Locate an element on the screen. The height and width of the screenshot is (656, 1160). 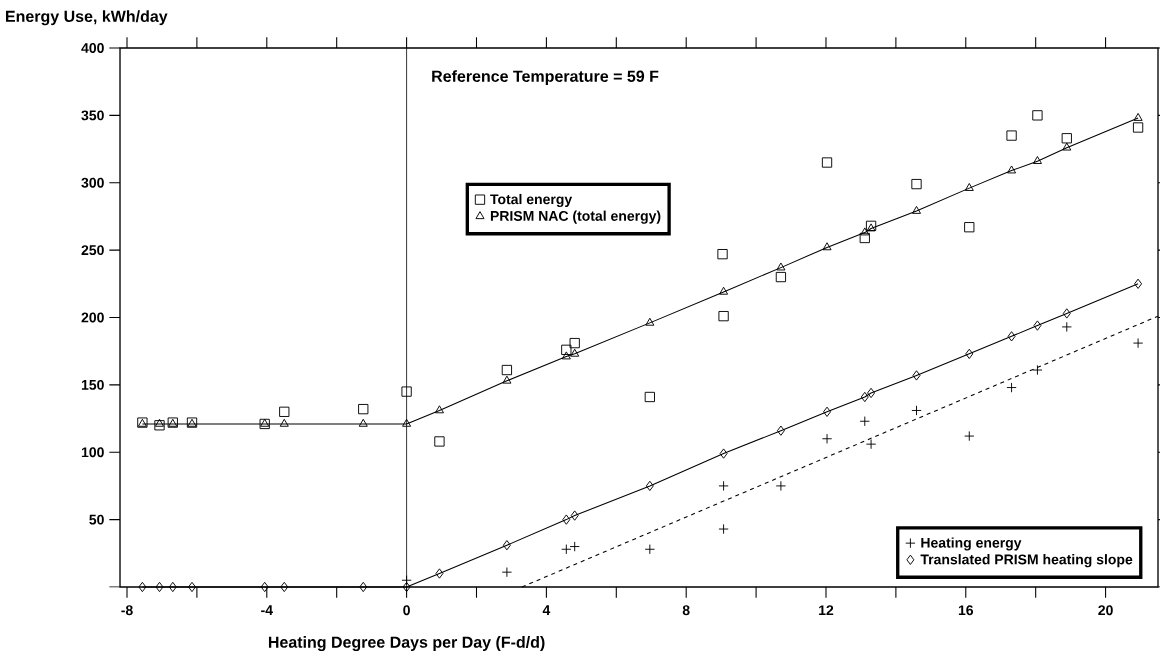
y-tick-label: 50 is located at coordinates (96, 519).